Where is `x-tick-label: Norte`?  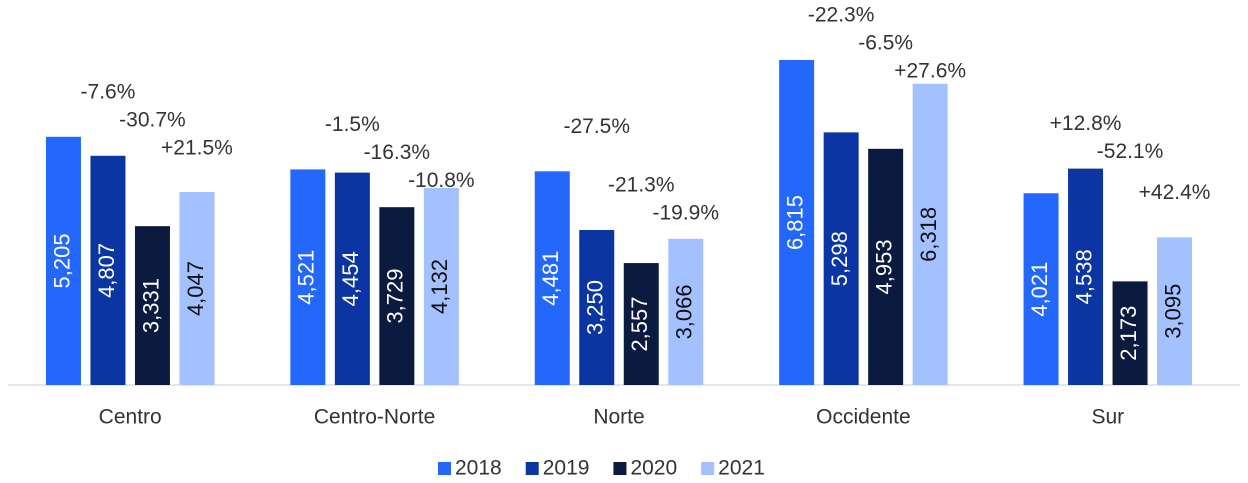 x-tick-label: Norte is located at coordinates (618, 417).